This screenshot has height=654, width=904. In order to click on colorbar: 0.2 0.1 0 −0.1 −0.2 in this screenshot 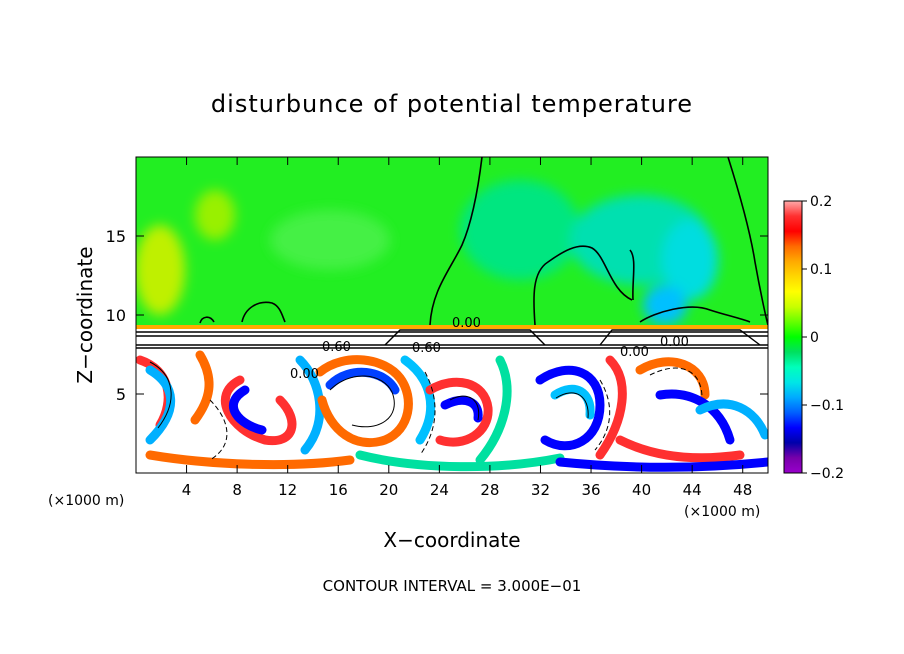, I will do `click(813, 338)`.